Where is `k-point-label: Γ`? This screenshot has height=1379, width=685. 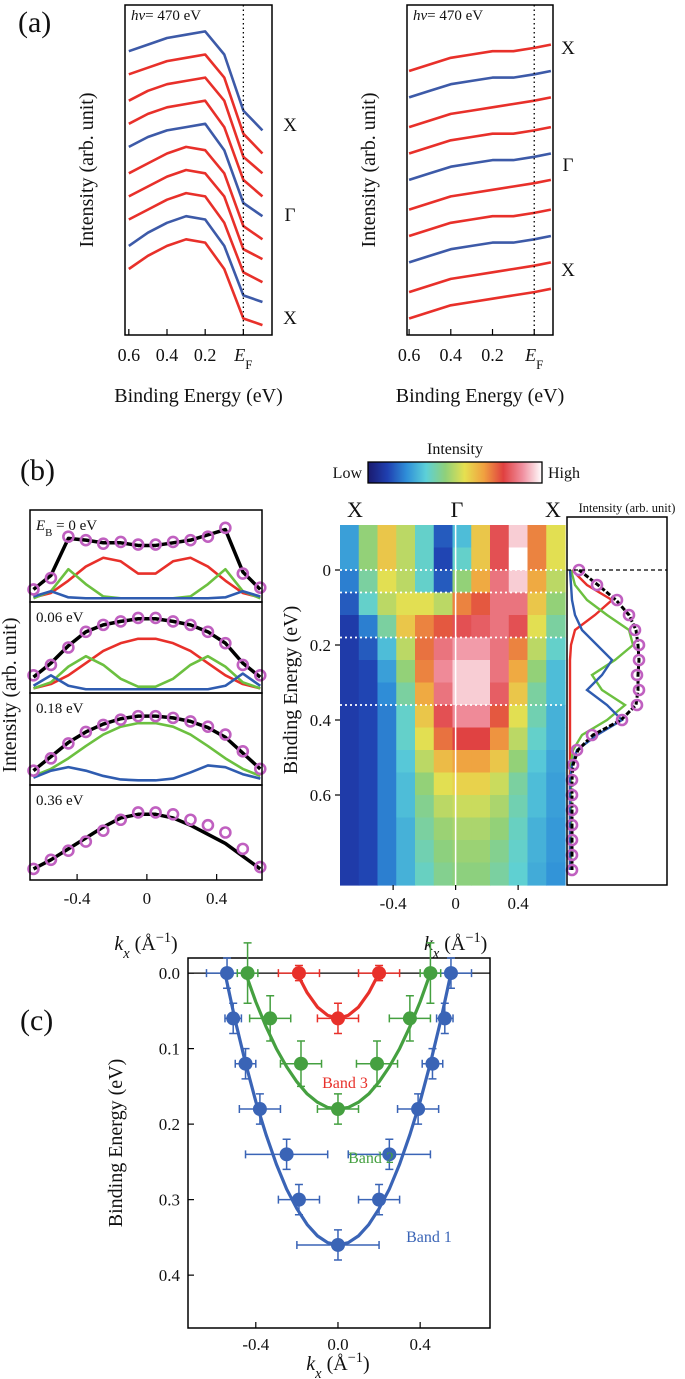 k-point-label: Γ is located at coordinates (568, 165).